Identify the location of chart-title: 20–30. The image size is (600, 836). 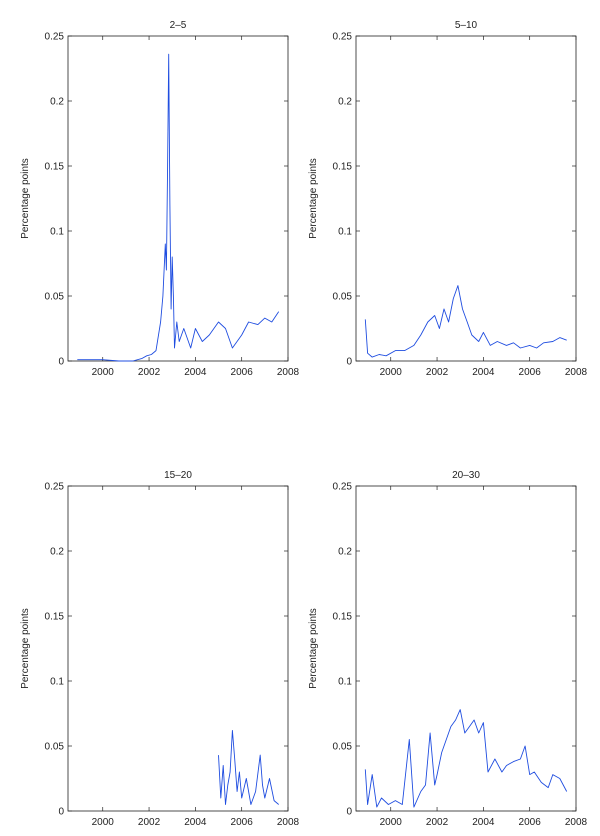
(466, 475).